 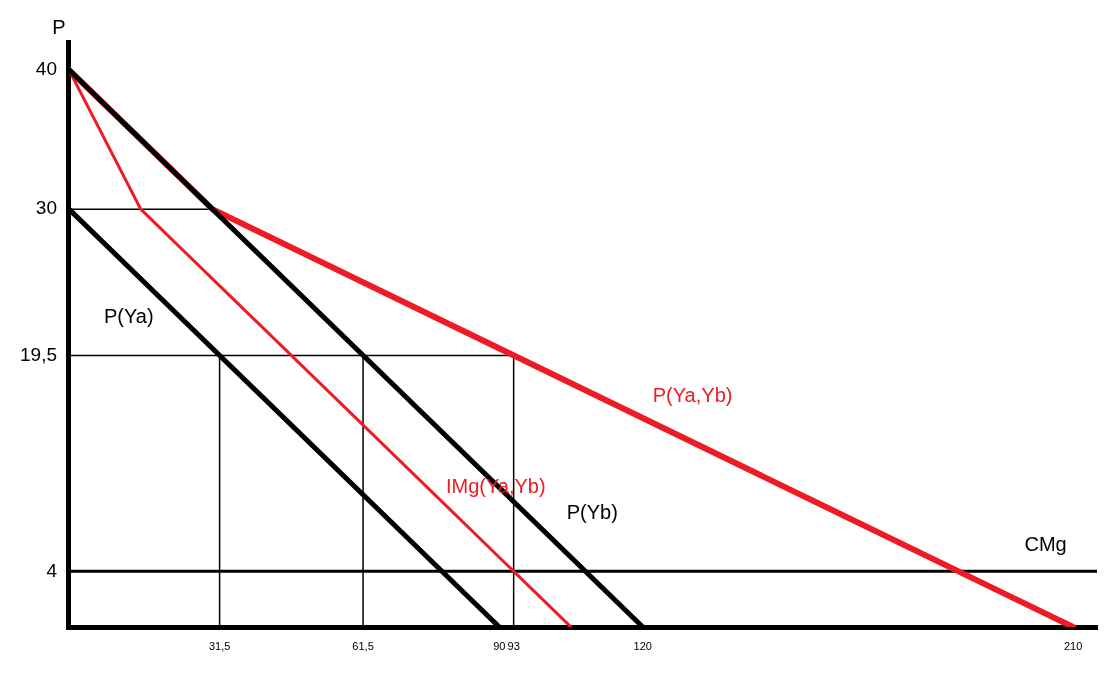 What do you see at coordinates (38, 354) in the screenshot?
I see `y-tick-label: 19,5` at bounding box center [38, 354].